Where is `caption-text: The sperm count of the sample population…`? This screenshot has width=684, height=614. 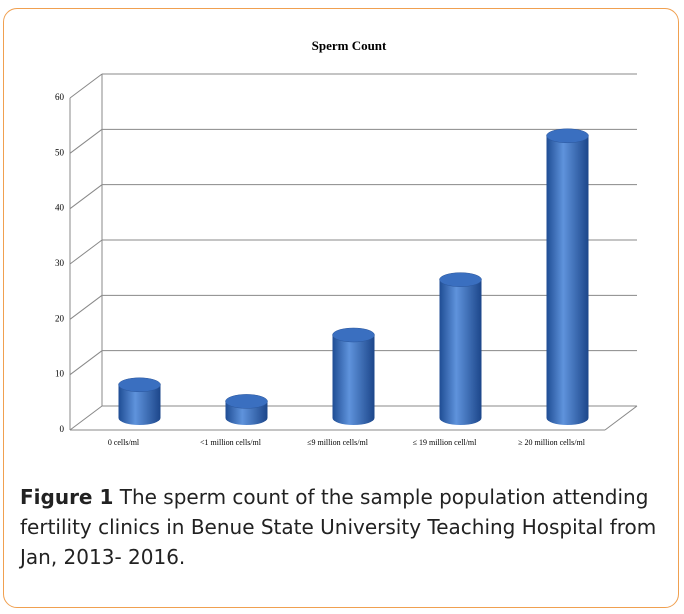 caption-text: The sperm count of the sample population… is located at coordinates (338, 527).